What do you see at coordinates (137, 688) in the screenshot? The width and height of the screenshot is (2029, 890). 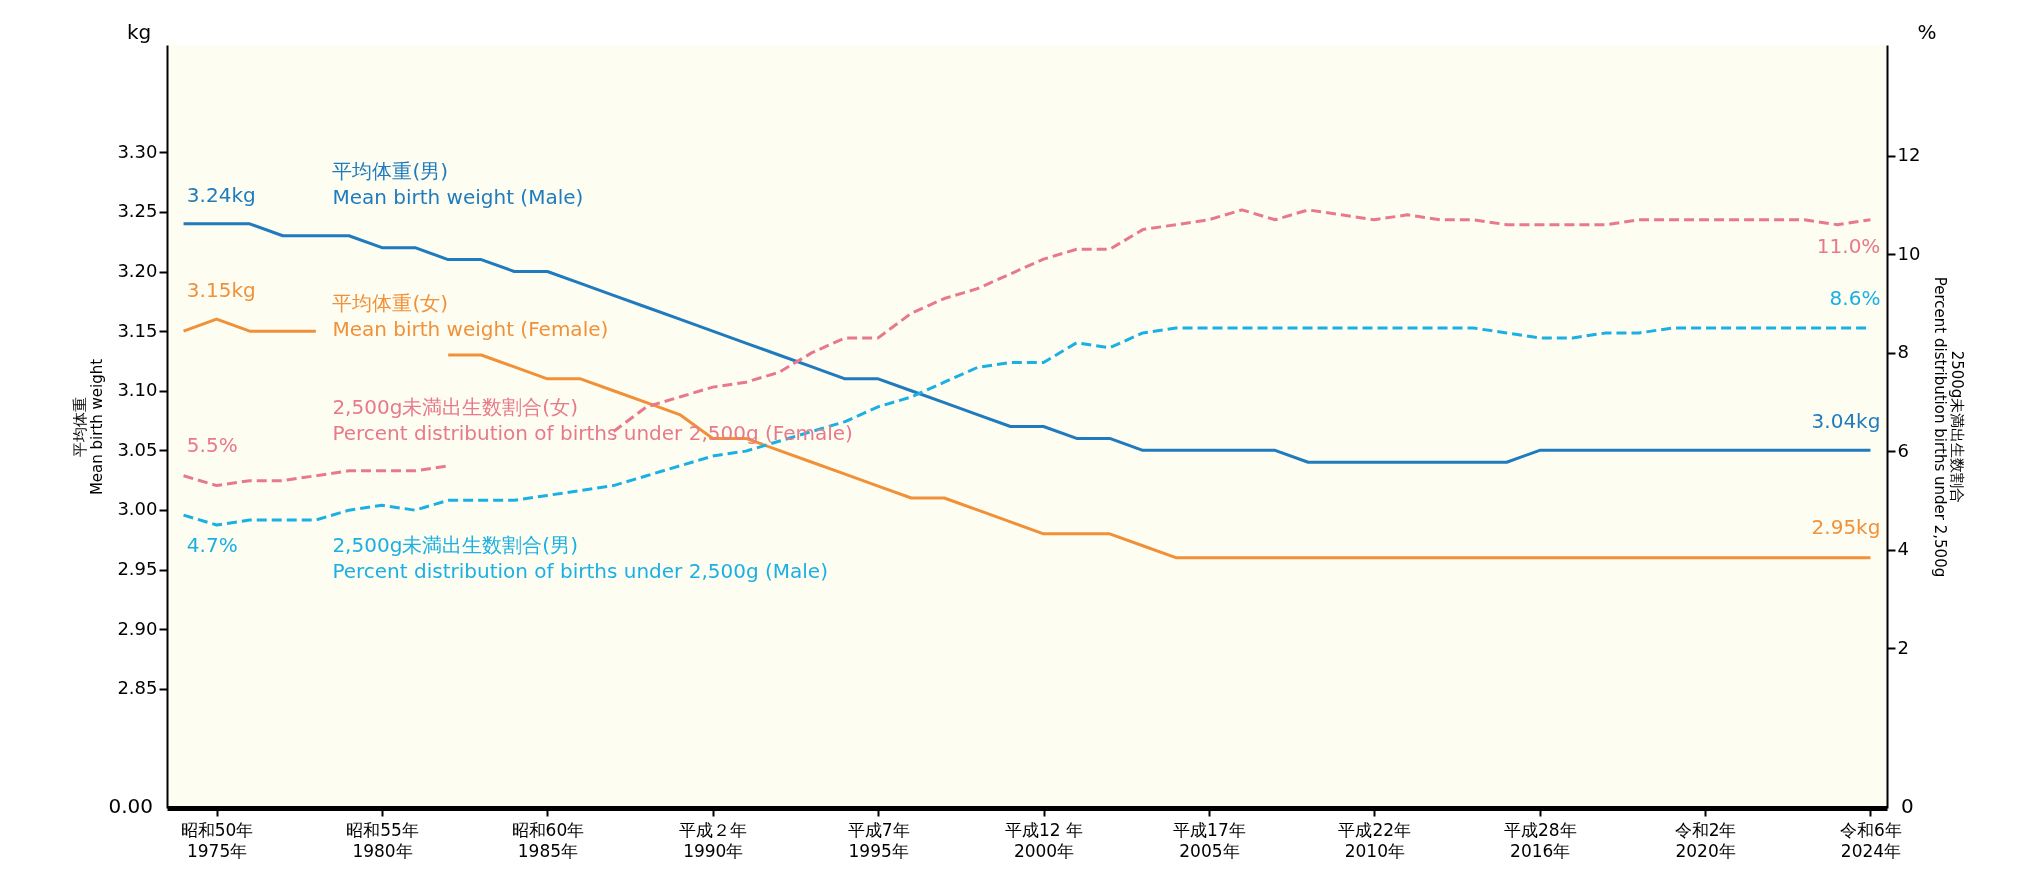 I see `y-tick-label: 2.85` at bounding box center [137, 688].